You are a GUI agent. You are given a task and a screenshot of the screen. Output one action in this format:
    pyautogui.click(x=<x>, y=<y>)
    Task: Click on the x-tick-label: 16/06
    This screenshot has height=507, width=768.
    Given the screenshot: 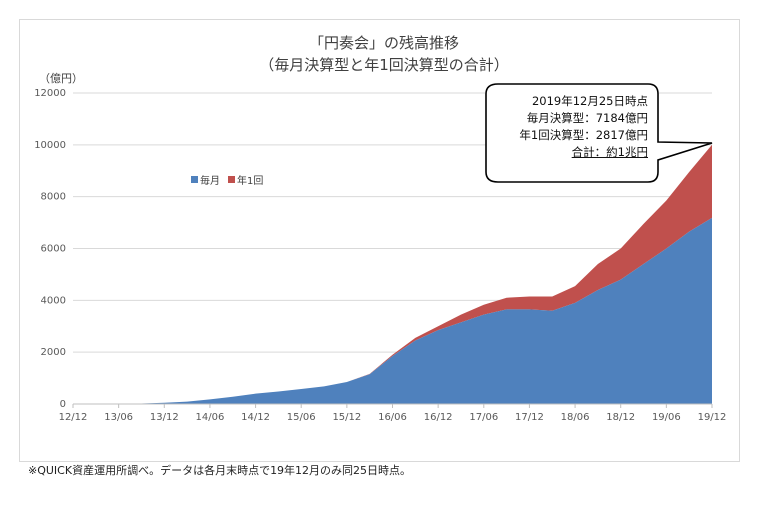 What is the action you would take?
    pyautogui.click(x=392, y=417)
    